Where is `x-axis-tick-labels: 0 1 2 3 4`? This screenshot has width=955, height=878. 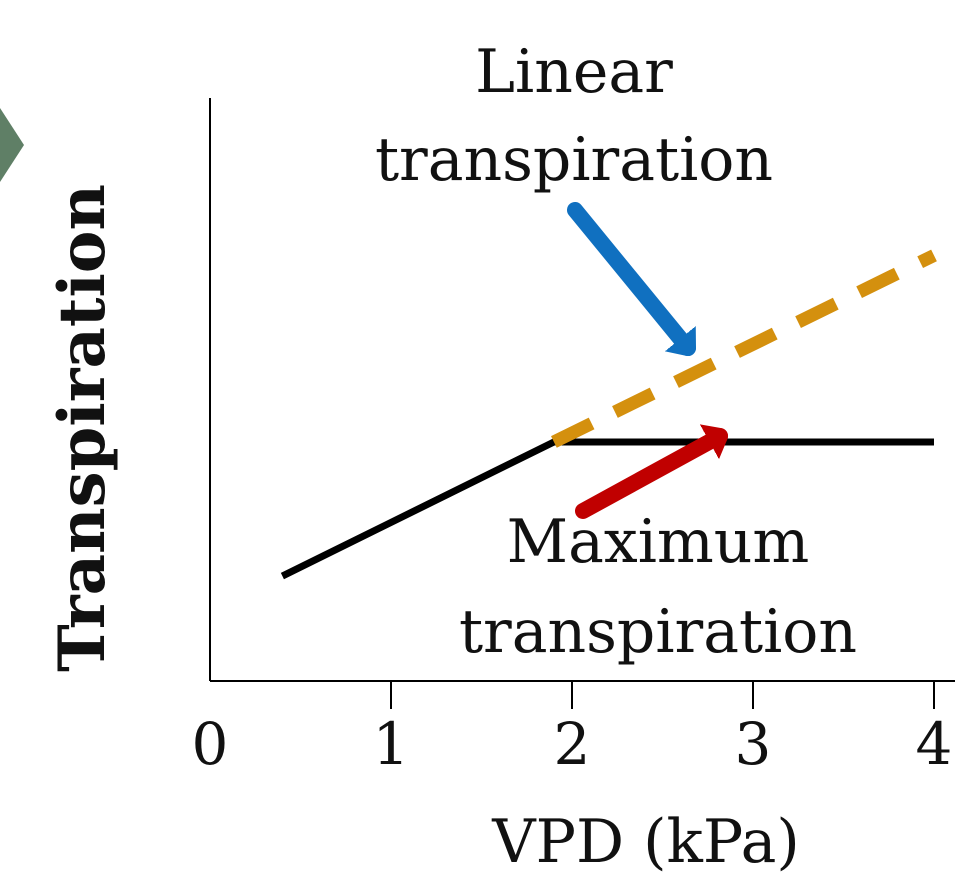 x-axis-tick-labels: 0 1 2 3 4 is located at coordinates (572, 744).